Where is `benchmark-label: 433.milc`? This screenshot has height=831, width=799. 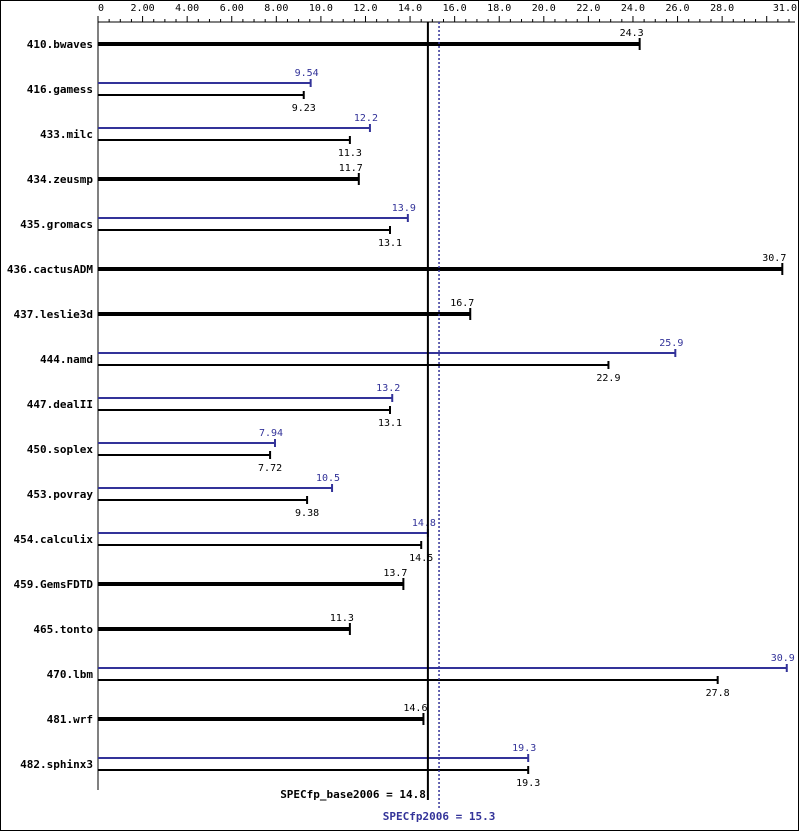
benchmark-label: 433.milc is located at coordinates (66, 134).